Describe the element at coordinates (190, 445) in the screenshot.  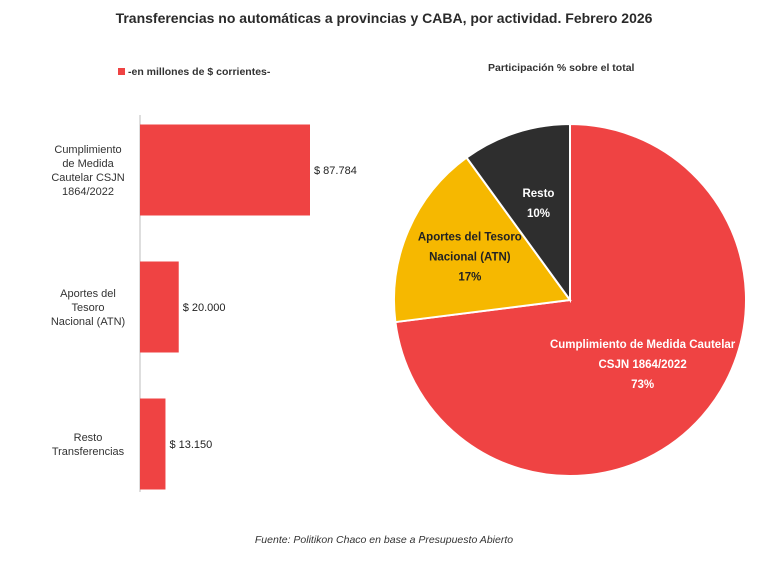
I see `bar-value-label: $ 13.150` at that location.